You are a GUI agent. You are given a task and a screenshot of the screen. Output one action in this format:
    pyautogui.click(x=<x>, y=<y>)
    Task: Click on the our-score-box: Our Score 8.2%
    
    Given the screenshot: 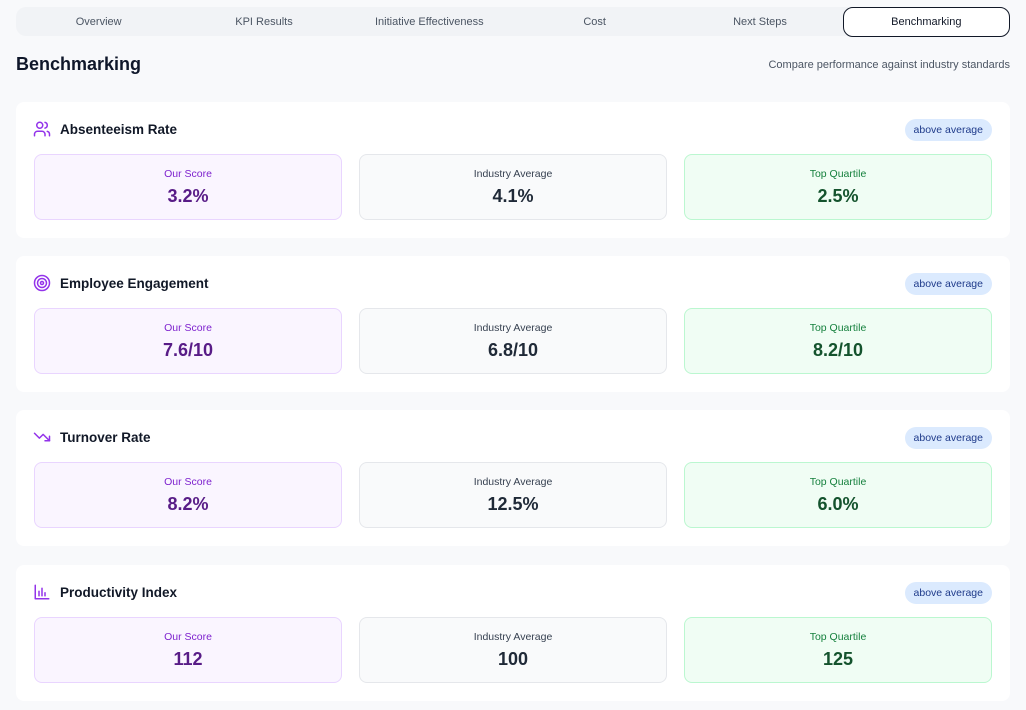 What is the action you would take?
    pyautogui.click(x=188, y=495)
    